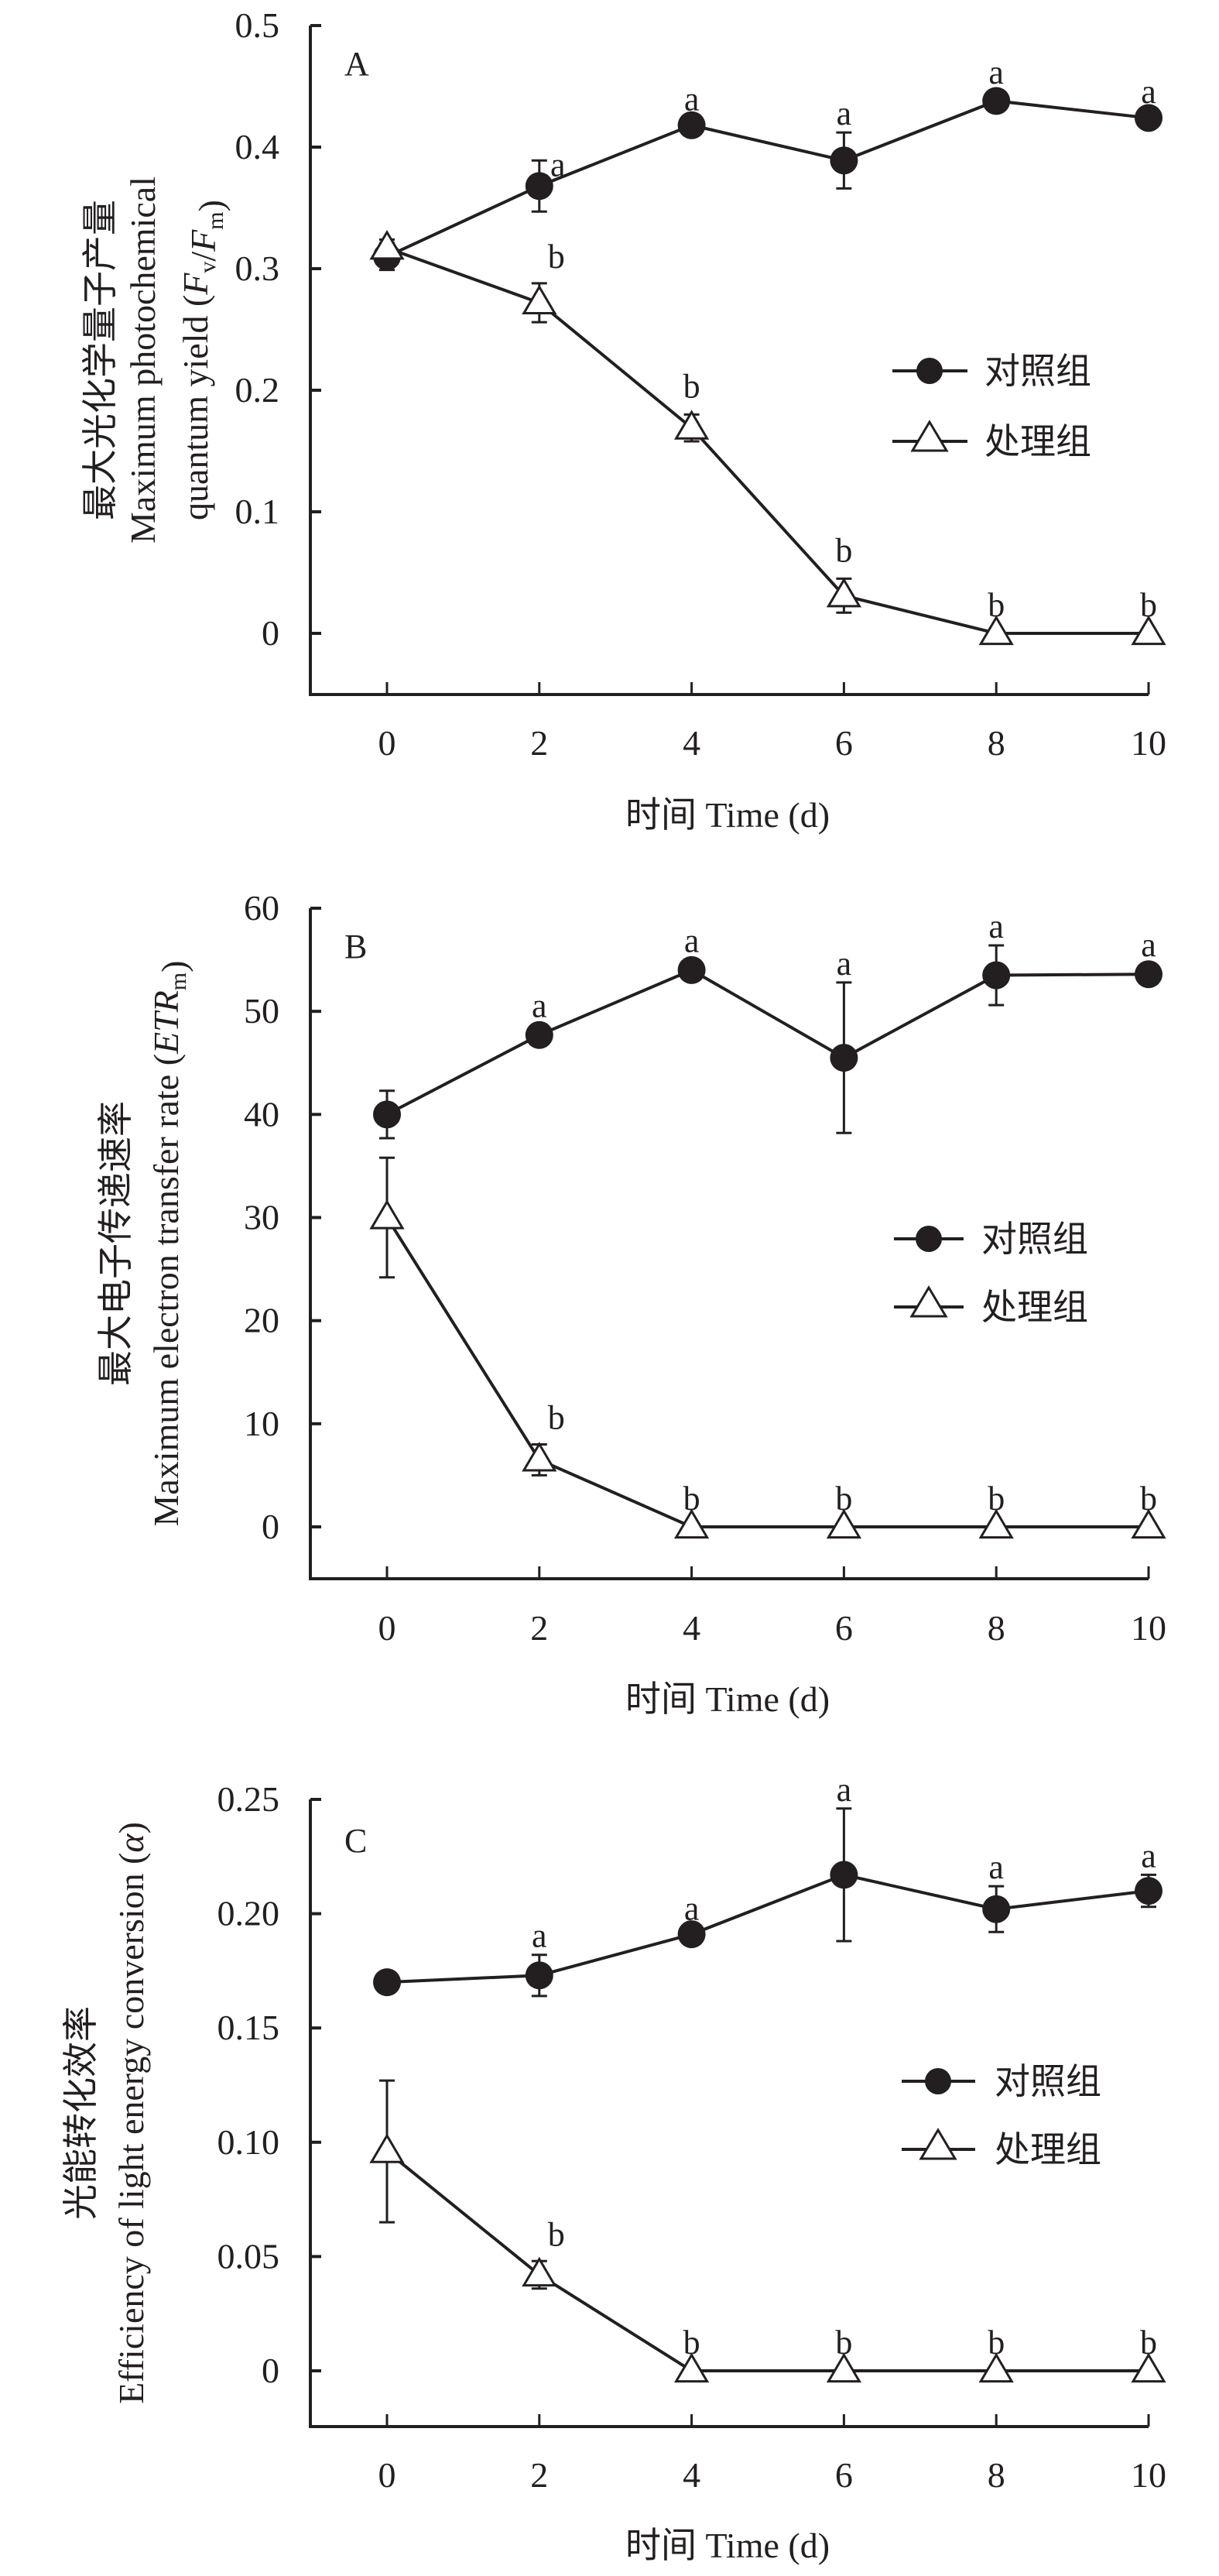 The image size is (1219, 2576). I want to click on y-axis-title-line: 最大光化学量子产量, so click(100, 360).